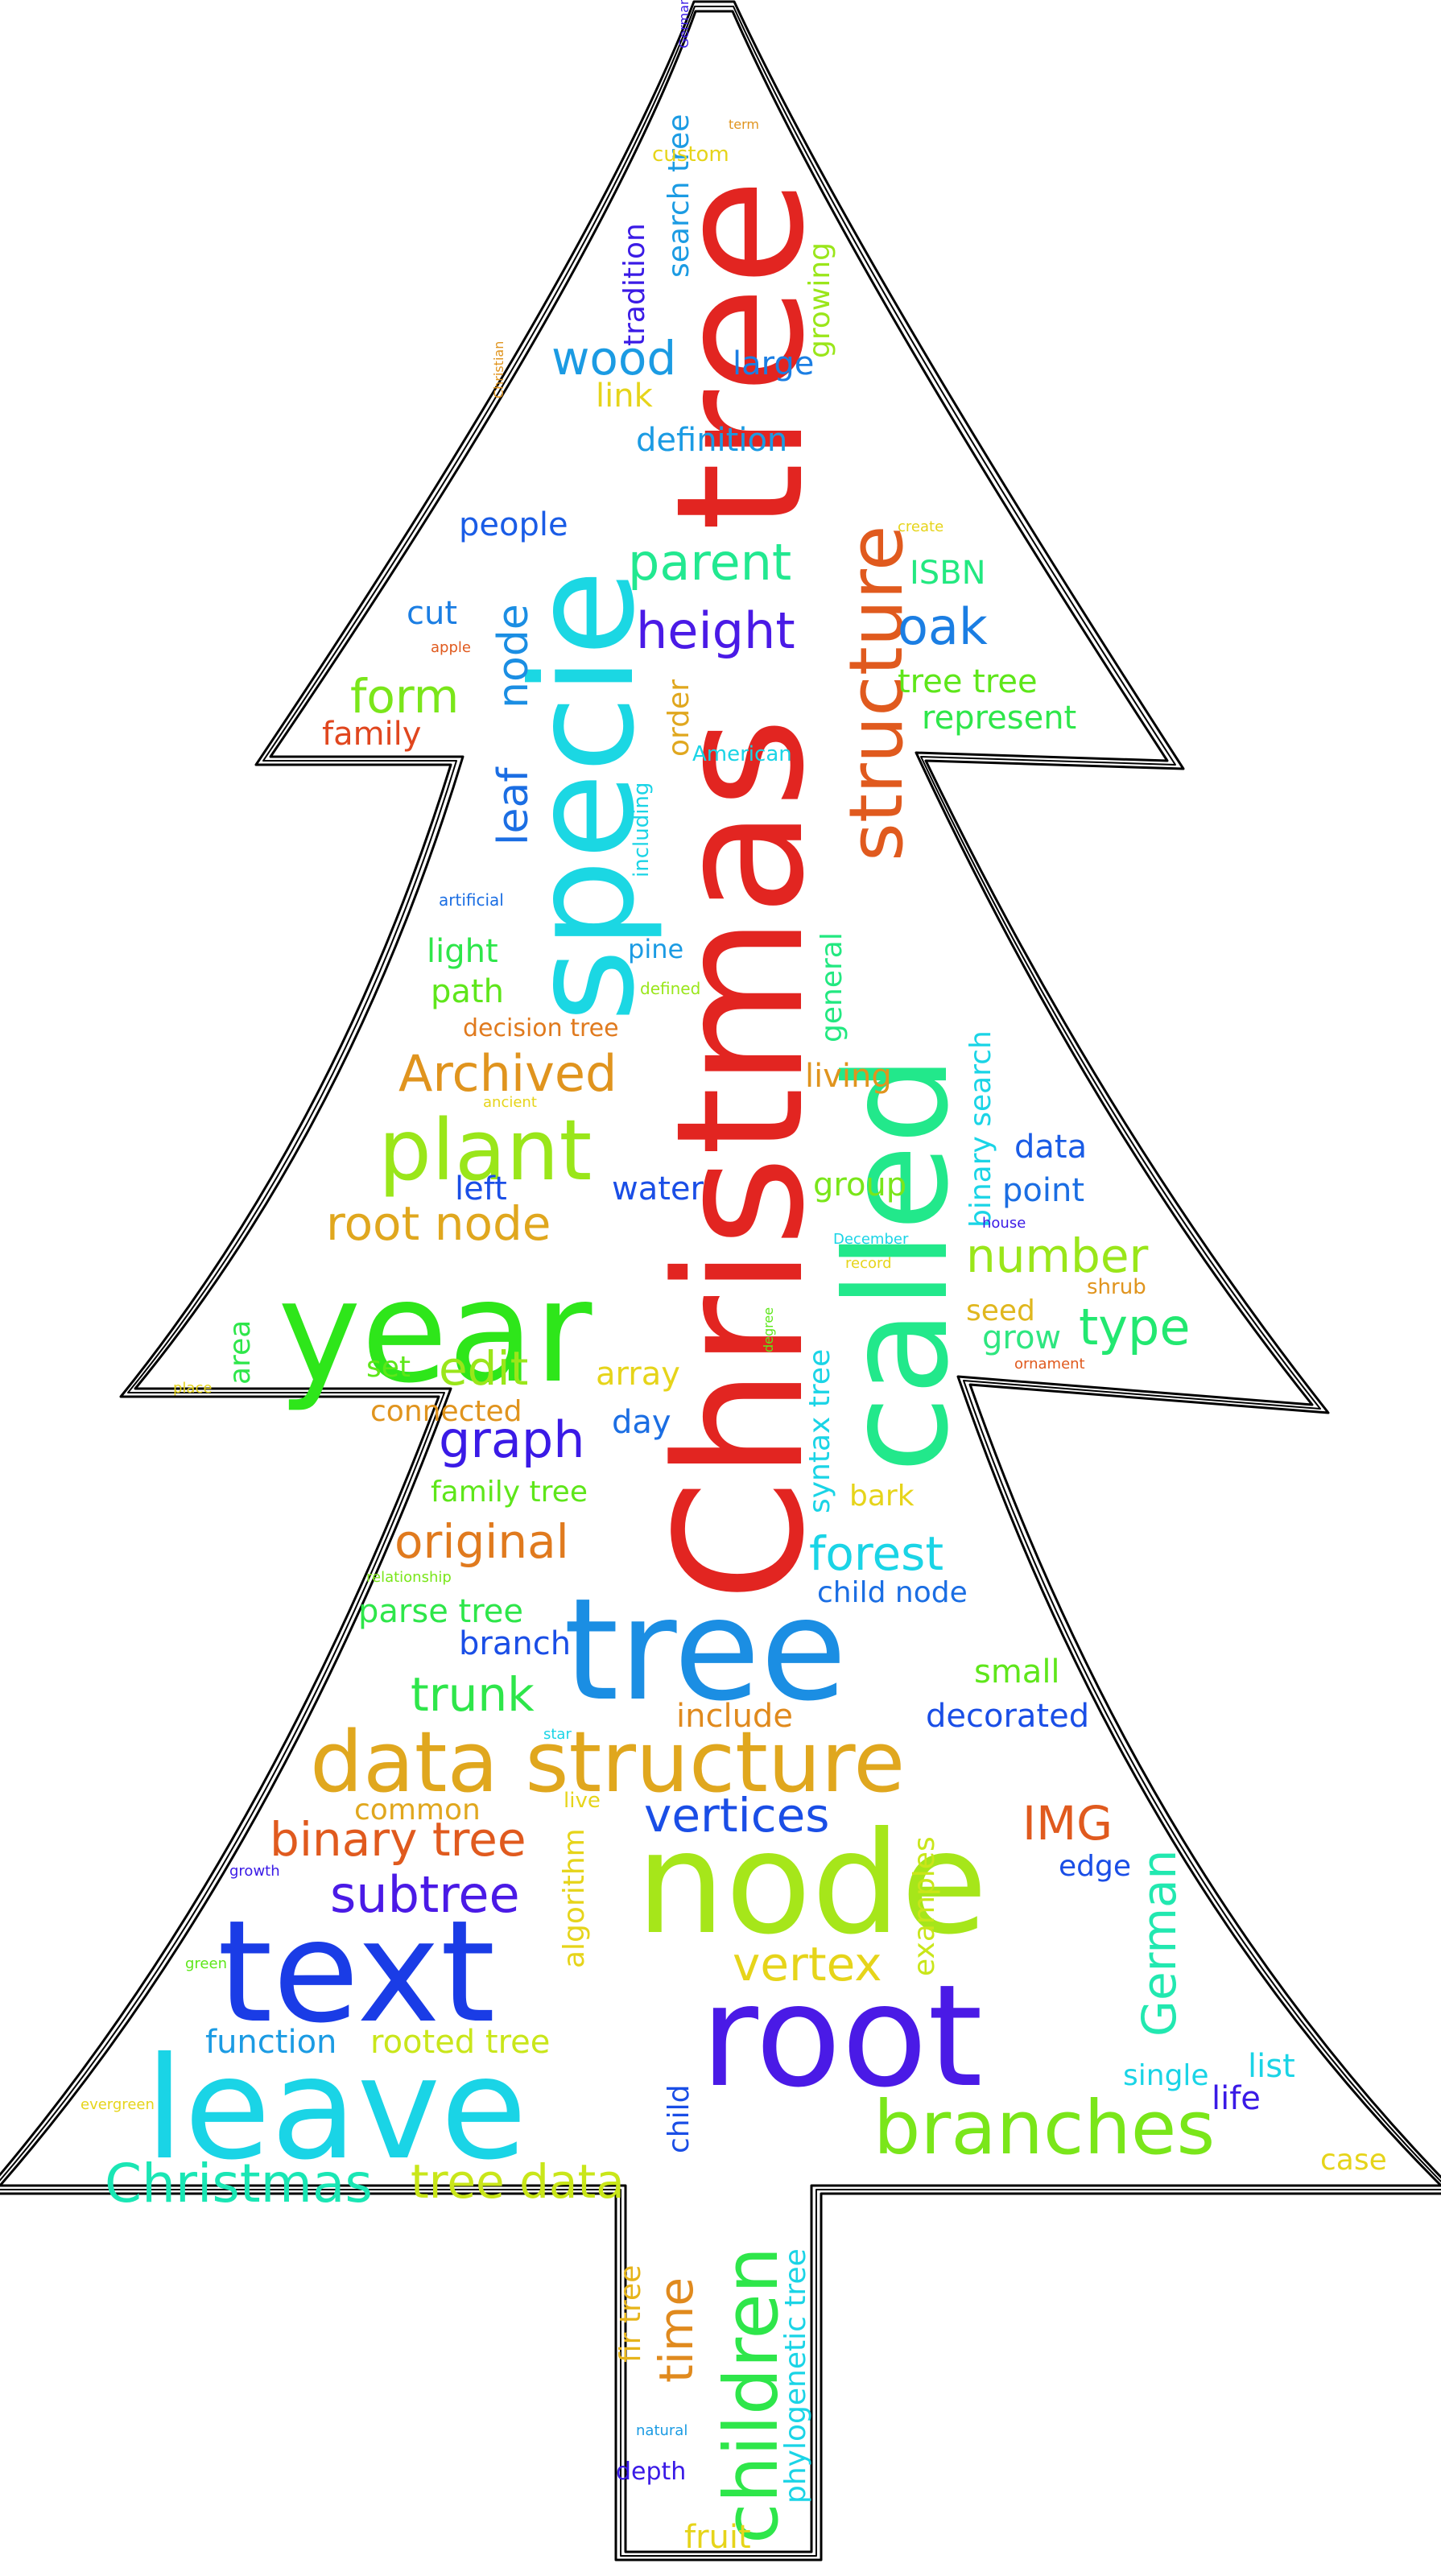  Describe the element at coordinates (658, 1189) in the screenshot. I see `word: water` at that location.